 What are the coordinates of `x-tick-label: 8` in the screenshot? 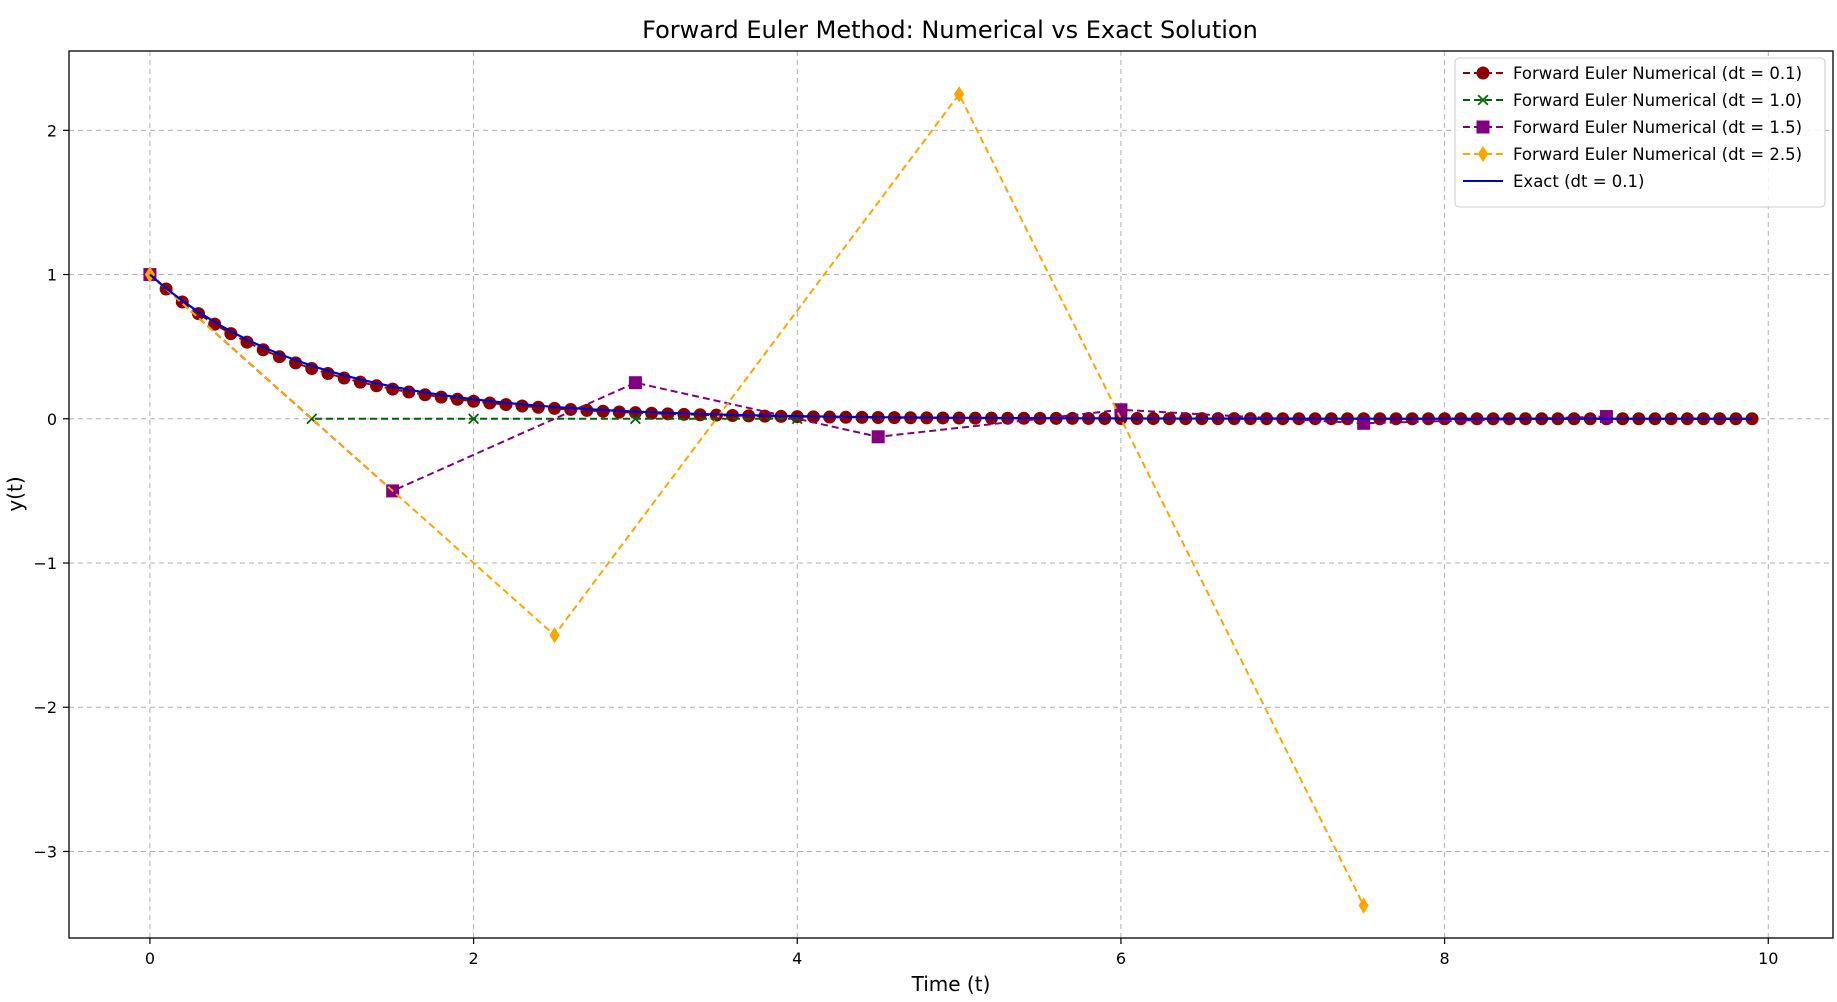 It's located at (1445, 958).